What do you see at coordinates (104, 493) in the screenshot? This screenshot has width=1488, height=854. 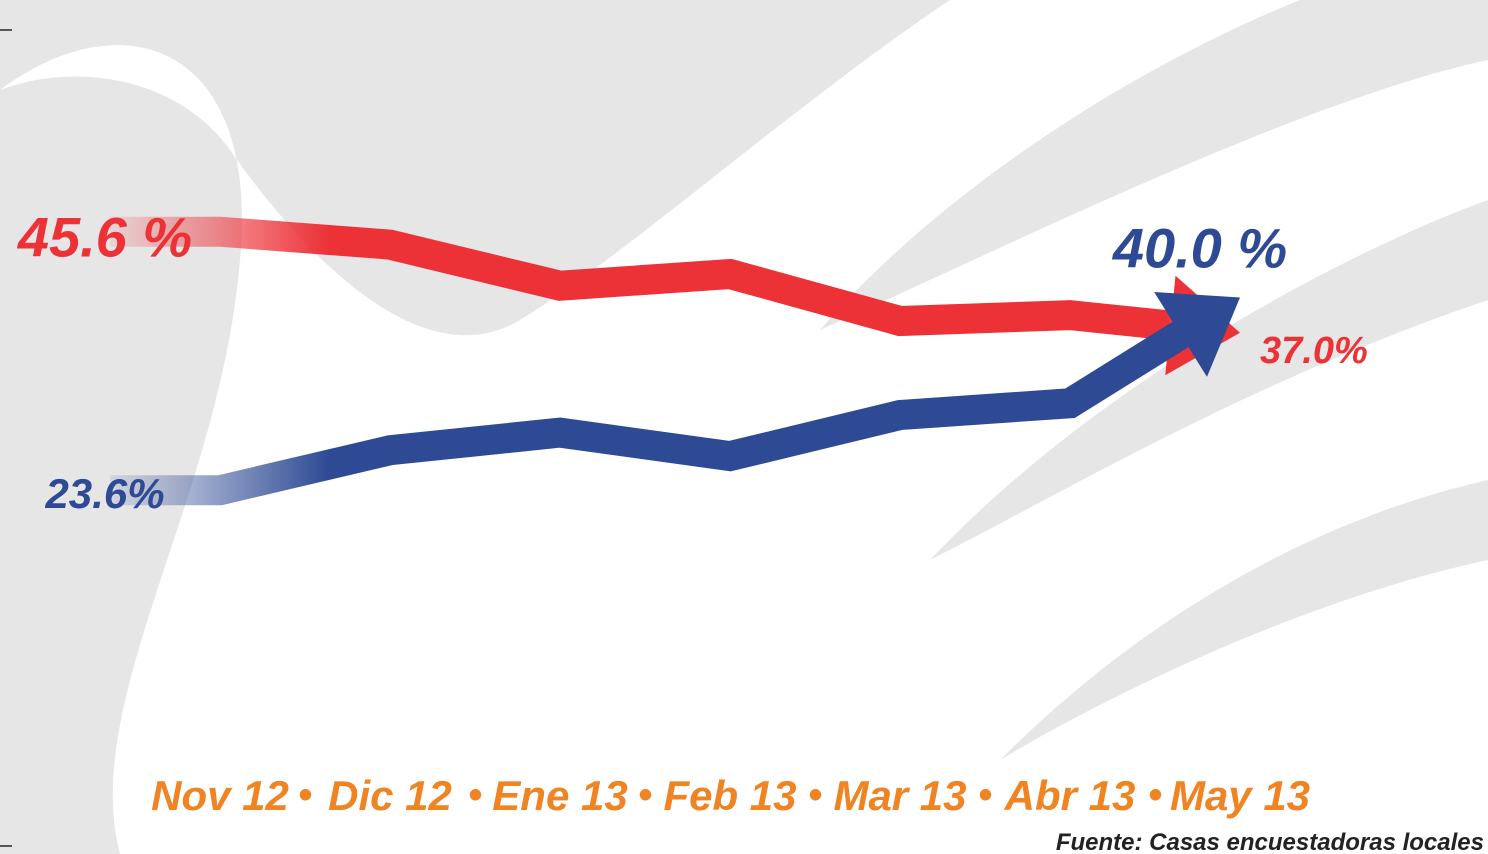 I see `value-label: 23.6%` at bounding box center [104, 493].